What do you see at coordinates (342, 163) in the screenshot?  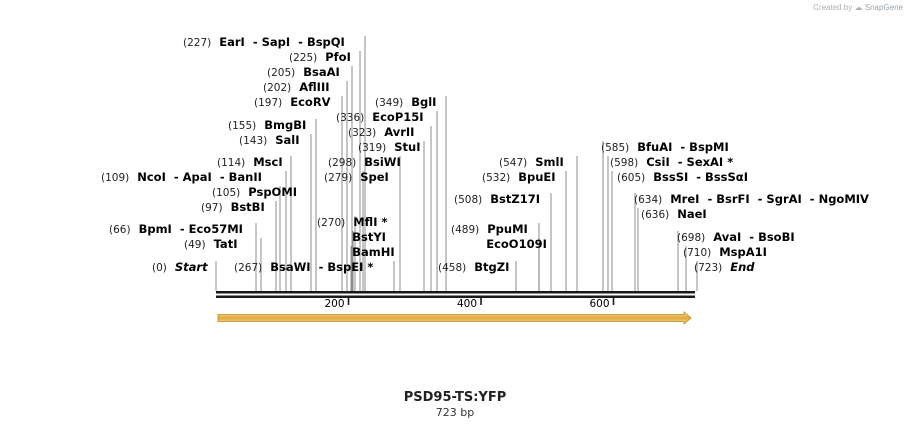 I see `cut-position: (298)` at bounding box center [342, 163].